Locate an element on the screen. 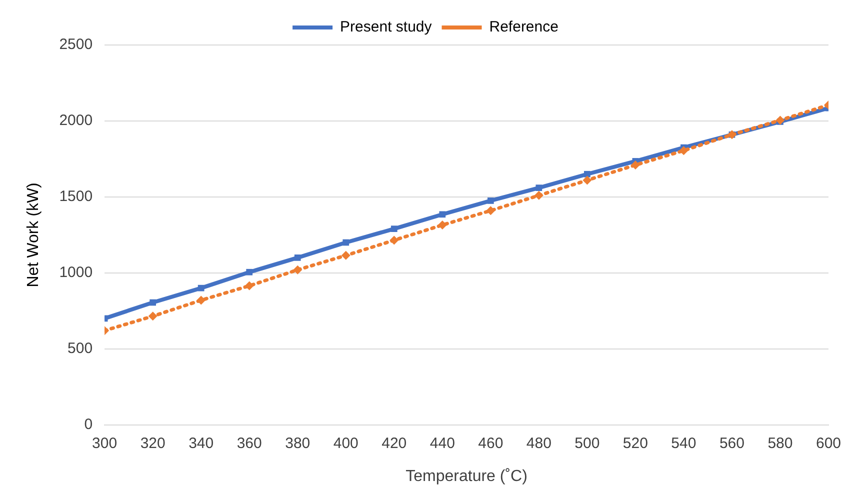  x-tick-label: 560 is located at coordinates (731, 443).